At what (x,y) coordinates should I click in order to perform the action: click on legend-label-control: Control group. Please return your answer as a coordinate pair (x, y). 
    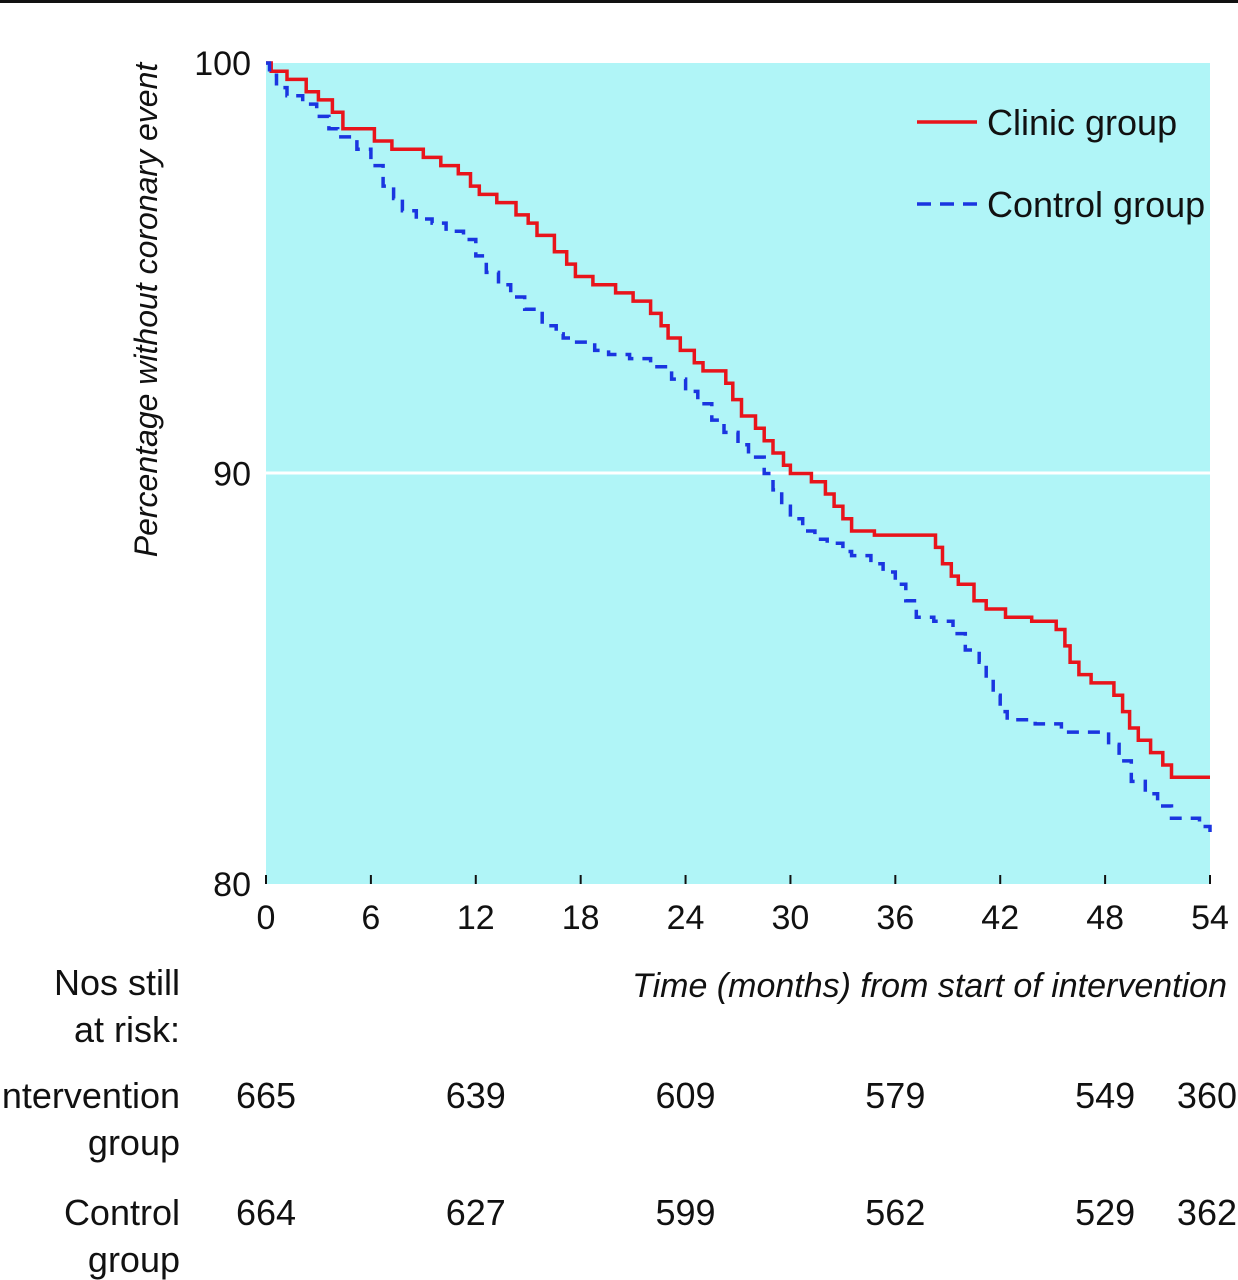
    Looking at the image, I should click on (1096, 204).